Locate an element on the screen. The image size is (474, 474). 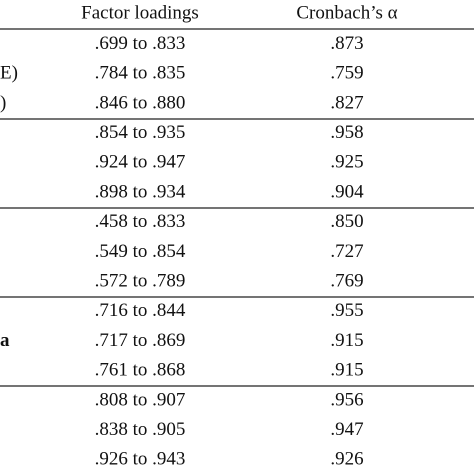
cell: .458 to .833 is located at coordinates (140, 221).